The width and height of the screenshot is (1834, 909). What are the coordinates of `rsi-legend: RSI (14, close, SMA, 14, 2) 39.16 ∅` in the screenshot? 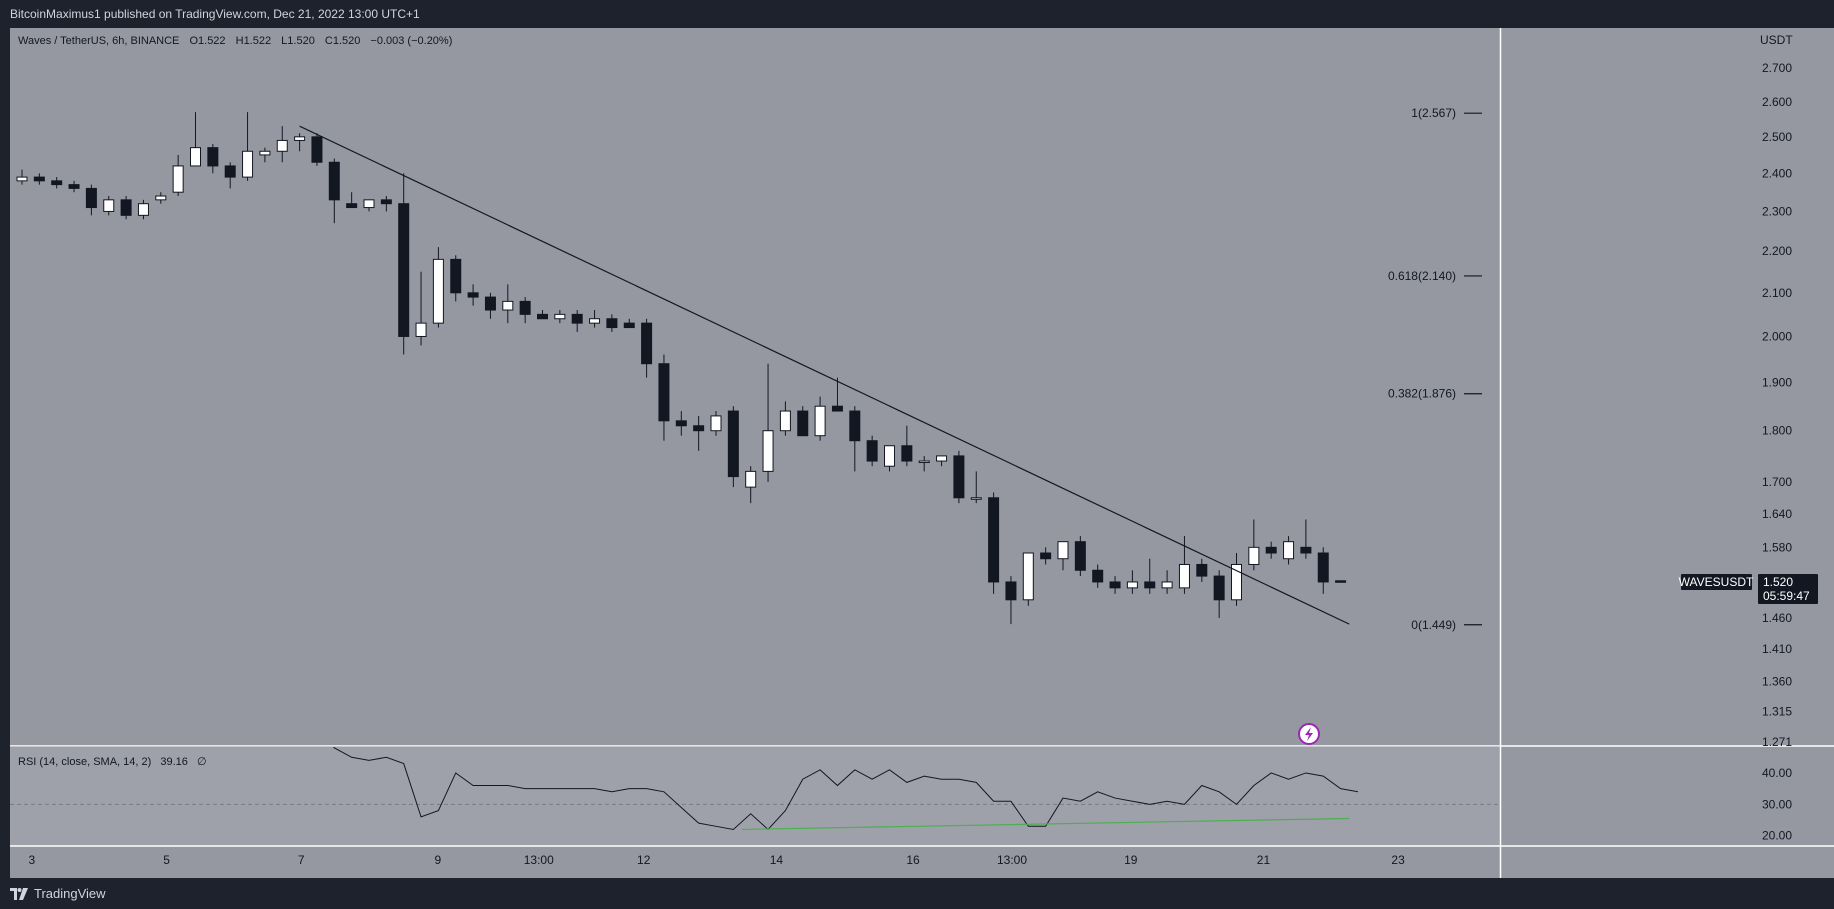 It's located at (115, 761).